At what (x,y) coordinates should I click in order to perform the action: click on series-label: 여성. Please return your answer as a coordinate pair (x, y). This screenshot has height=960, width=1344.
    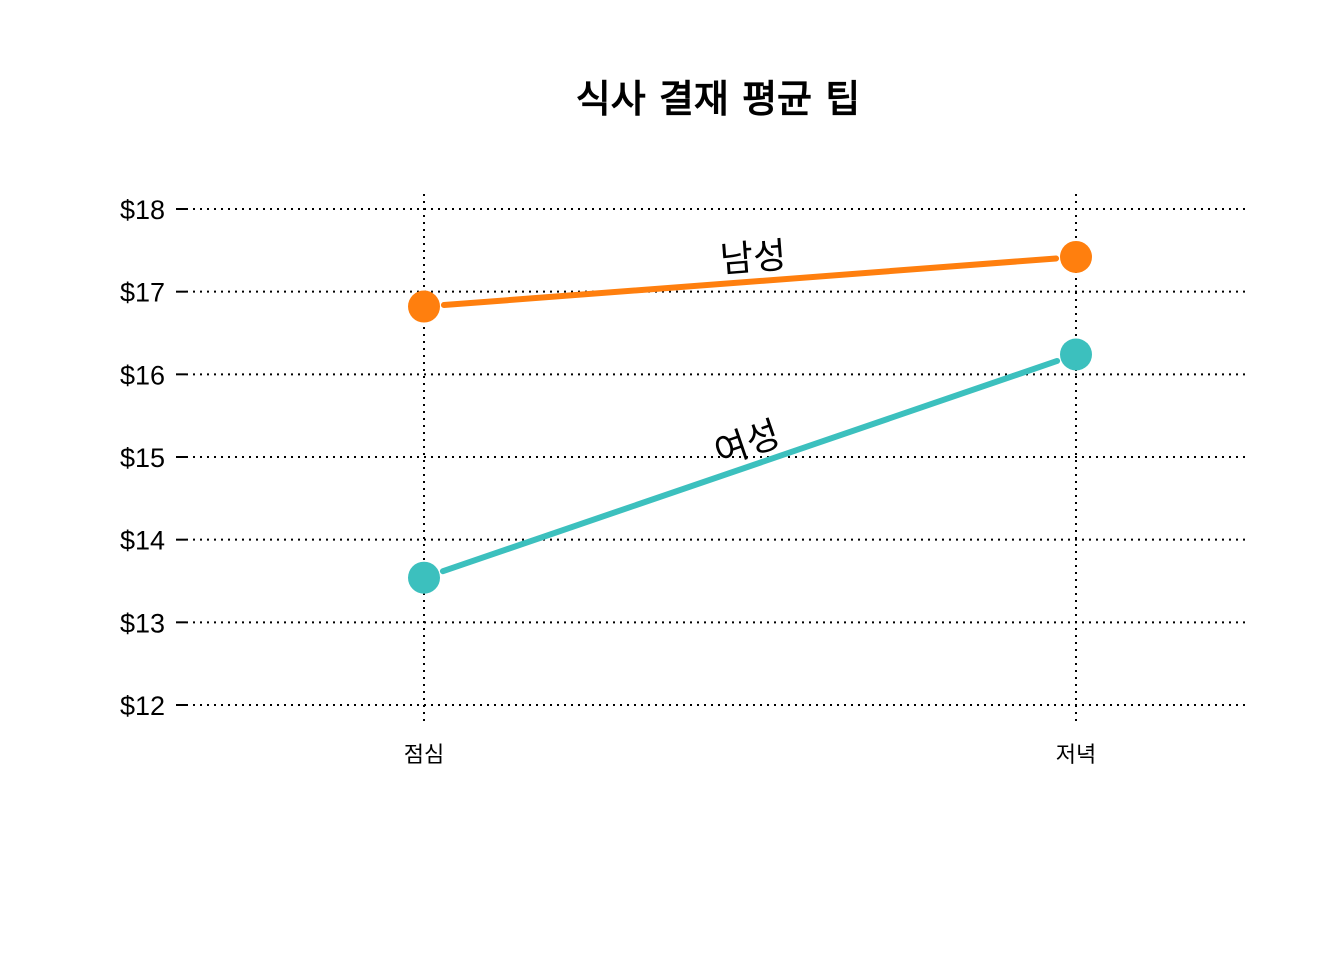
    Looking at the image, I should click on (747, 444).